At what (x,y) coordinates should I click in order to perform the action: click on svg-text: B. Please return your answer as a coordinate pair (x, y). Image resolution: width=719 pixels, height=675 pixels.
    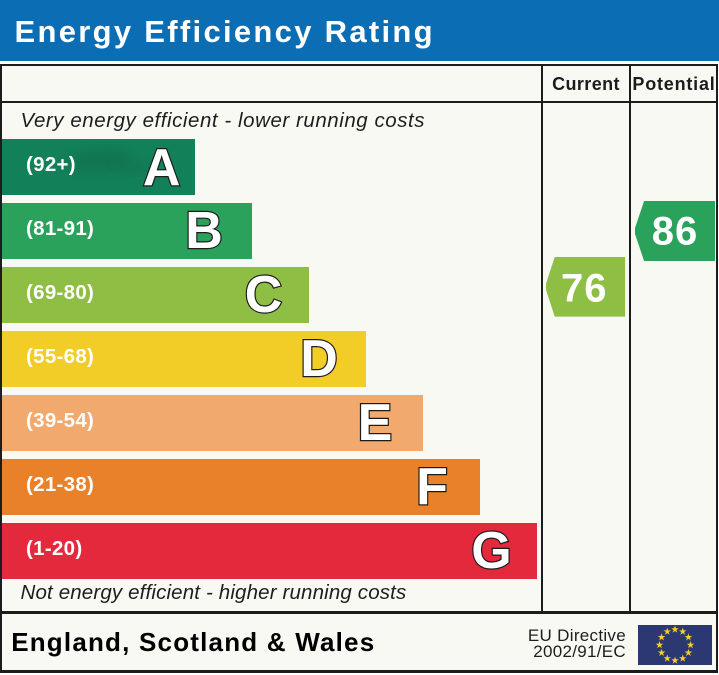
    Looking at the image, I should click on (204, 231).